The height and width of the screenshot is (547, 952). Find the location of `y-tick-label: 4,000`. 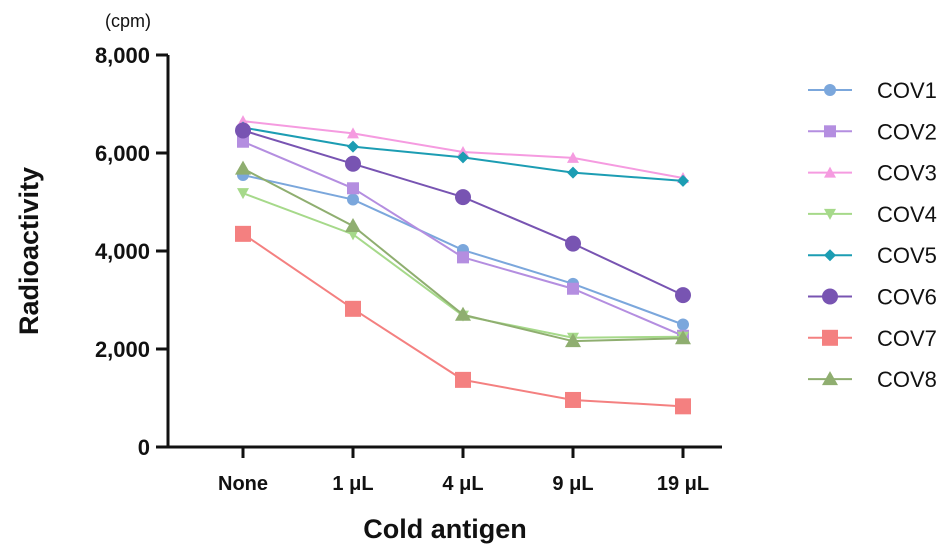

y-tick-label: 4,000 is located at coordinates (122, 251).